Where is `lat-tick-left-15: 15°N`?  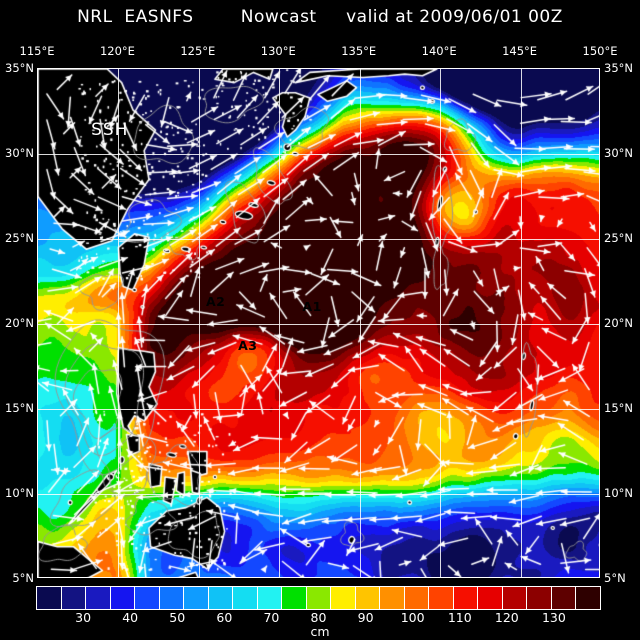 lat-tick-left-15: 15°N is located at coordinates (19, 408).